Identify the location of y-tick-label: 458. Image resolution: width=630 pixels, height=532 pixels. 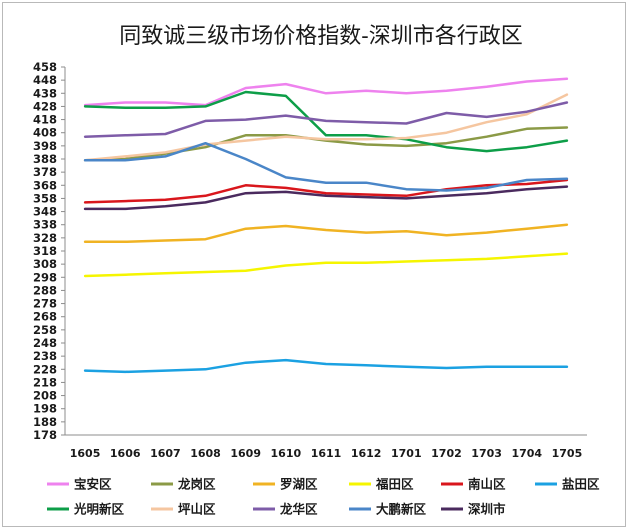
(45, 67).